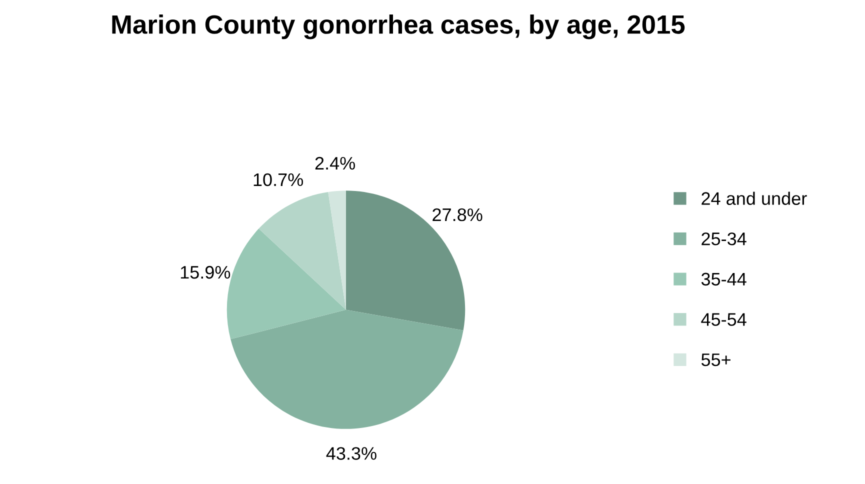 This screenshot has height=484, width=865. I want to click on legend-label: 24 and under, so click(754, 198).